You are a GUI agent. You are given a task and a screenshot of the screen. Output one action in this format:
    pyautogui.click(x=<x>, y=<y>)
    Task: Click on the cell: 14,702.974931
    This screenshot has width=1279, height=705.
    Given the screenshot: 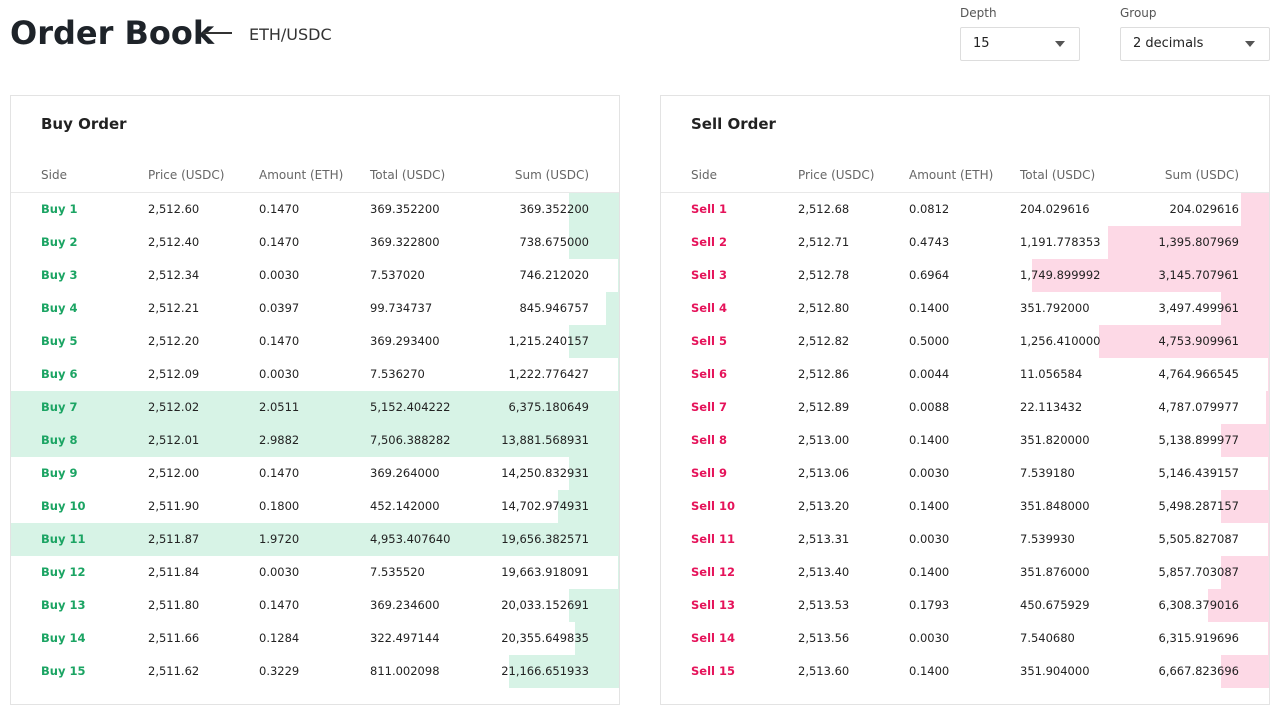 What is the action you would take?
    pyautogui.click(x=545, y=506)
    